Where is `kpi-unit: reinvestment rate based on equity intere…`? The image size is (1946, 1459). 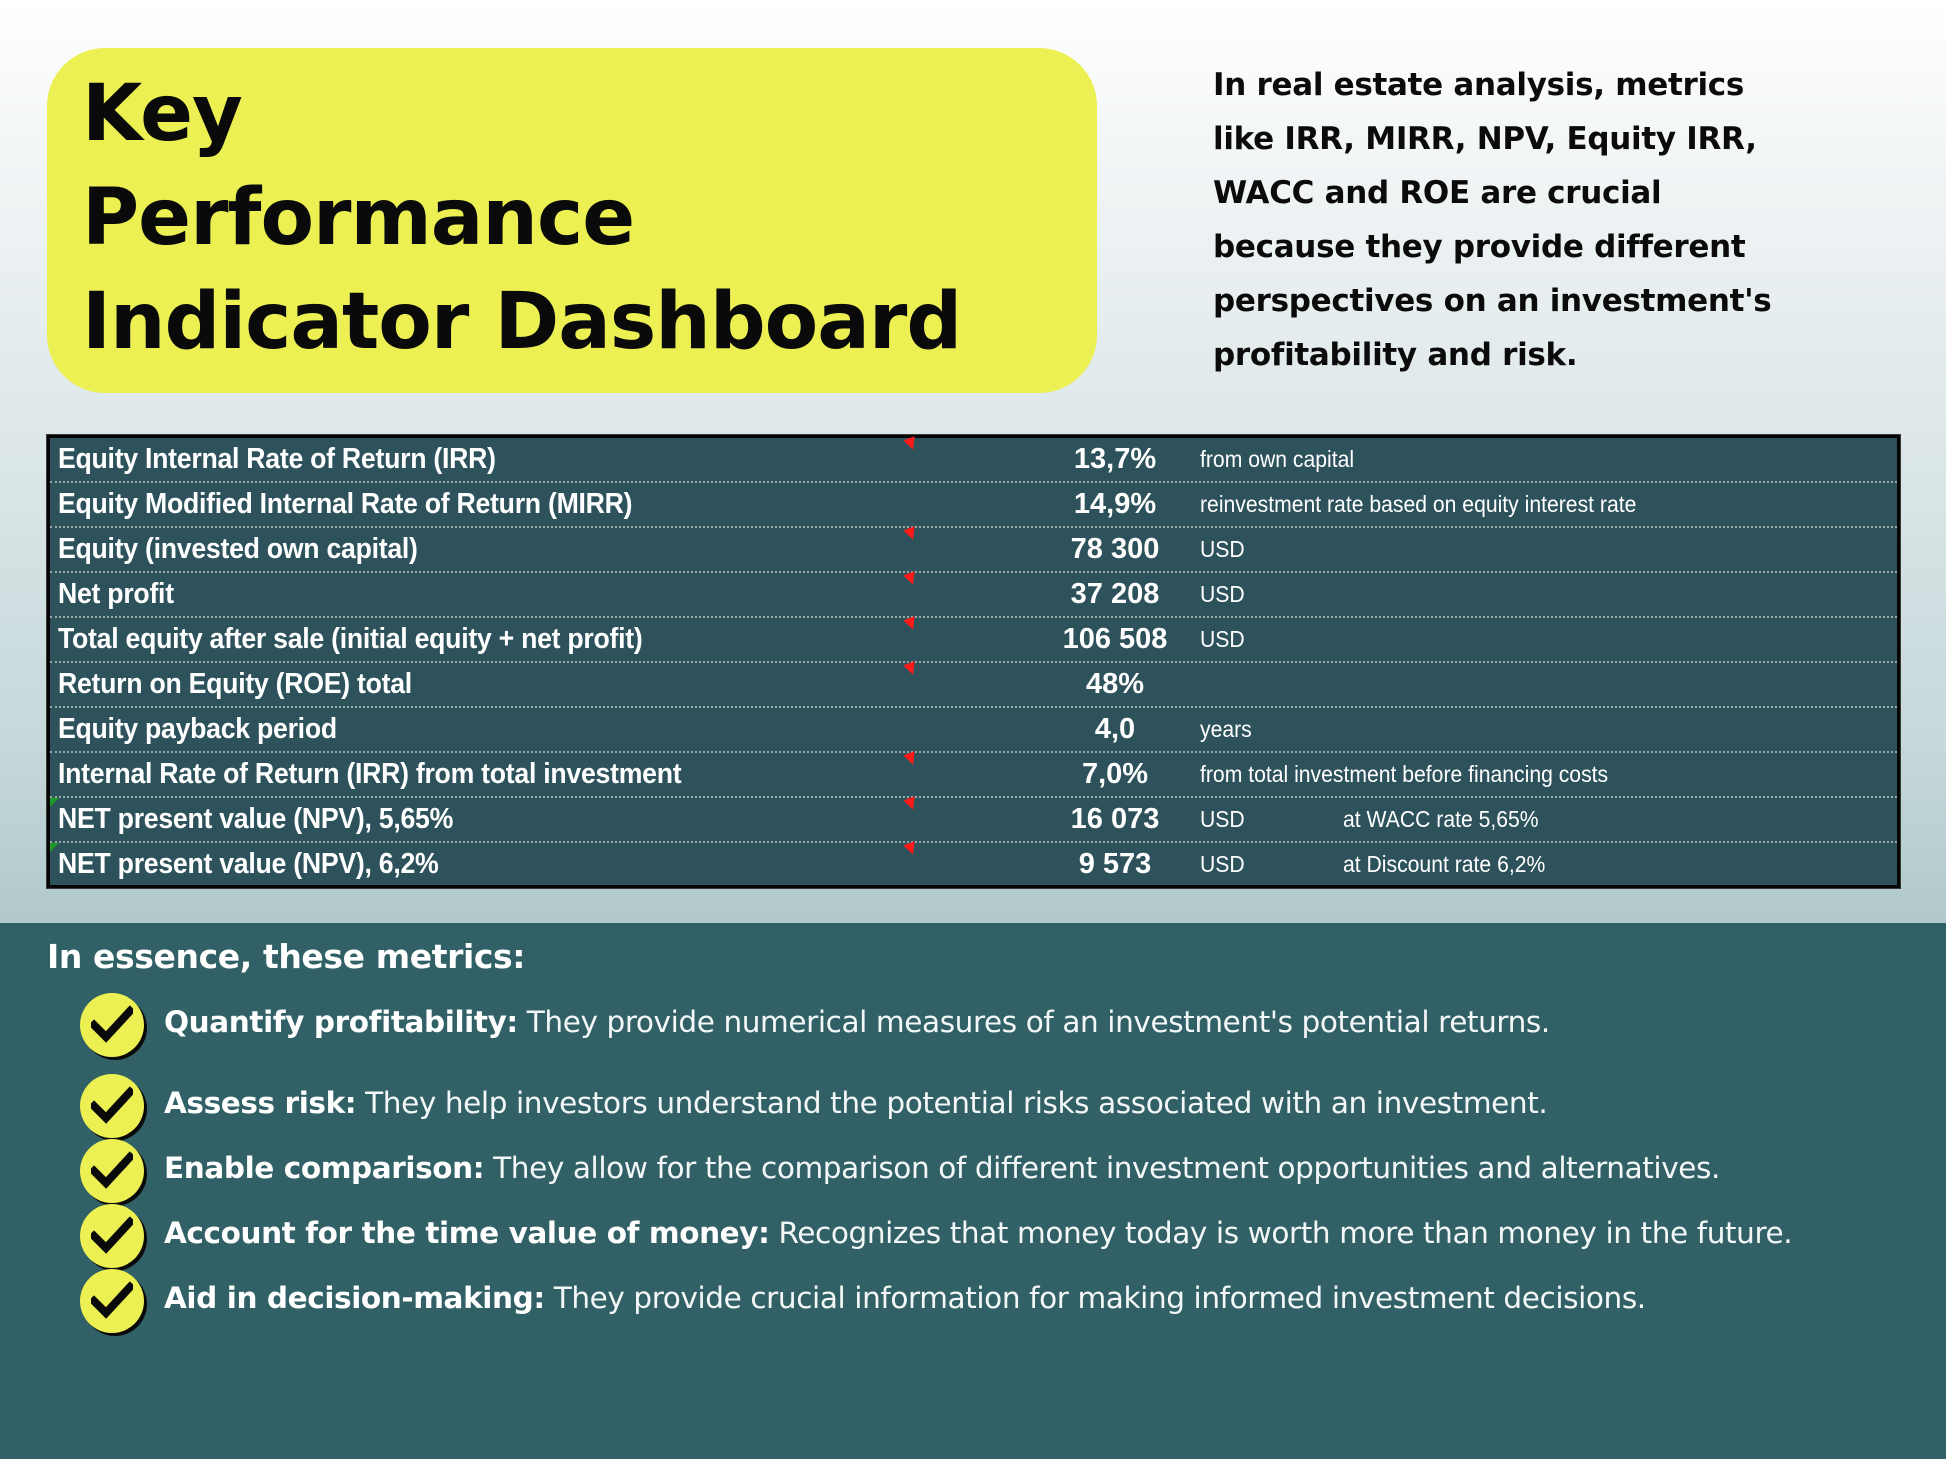 kpi-unit: reinvestment rate based on equity intere… is located at coordinates (1418, 504).